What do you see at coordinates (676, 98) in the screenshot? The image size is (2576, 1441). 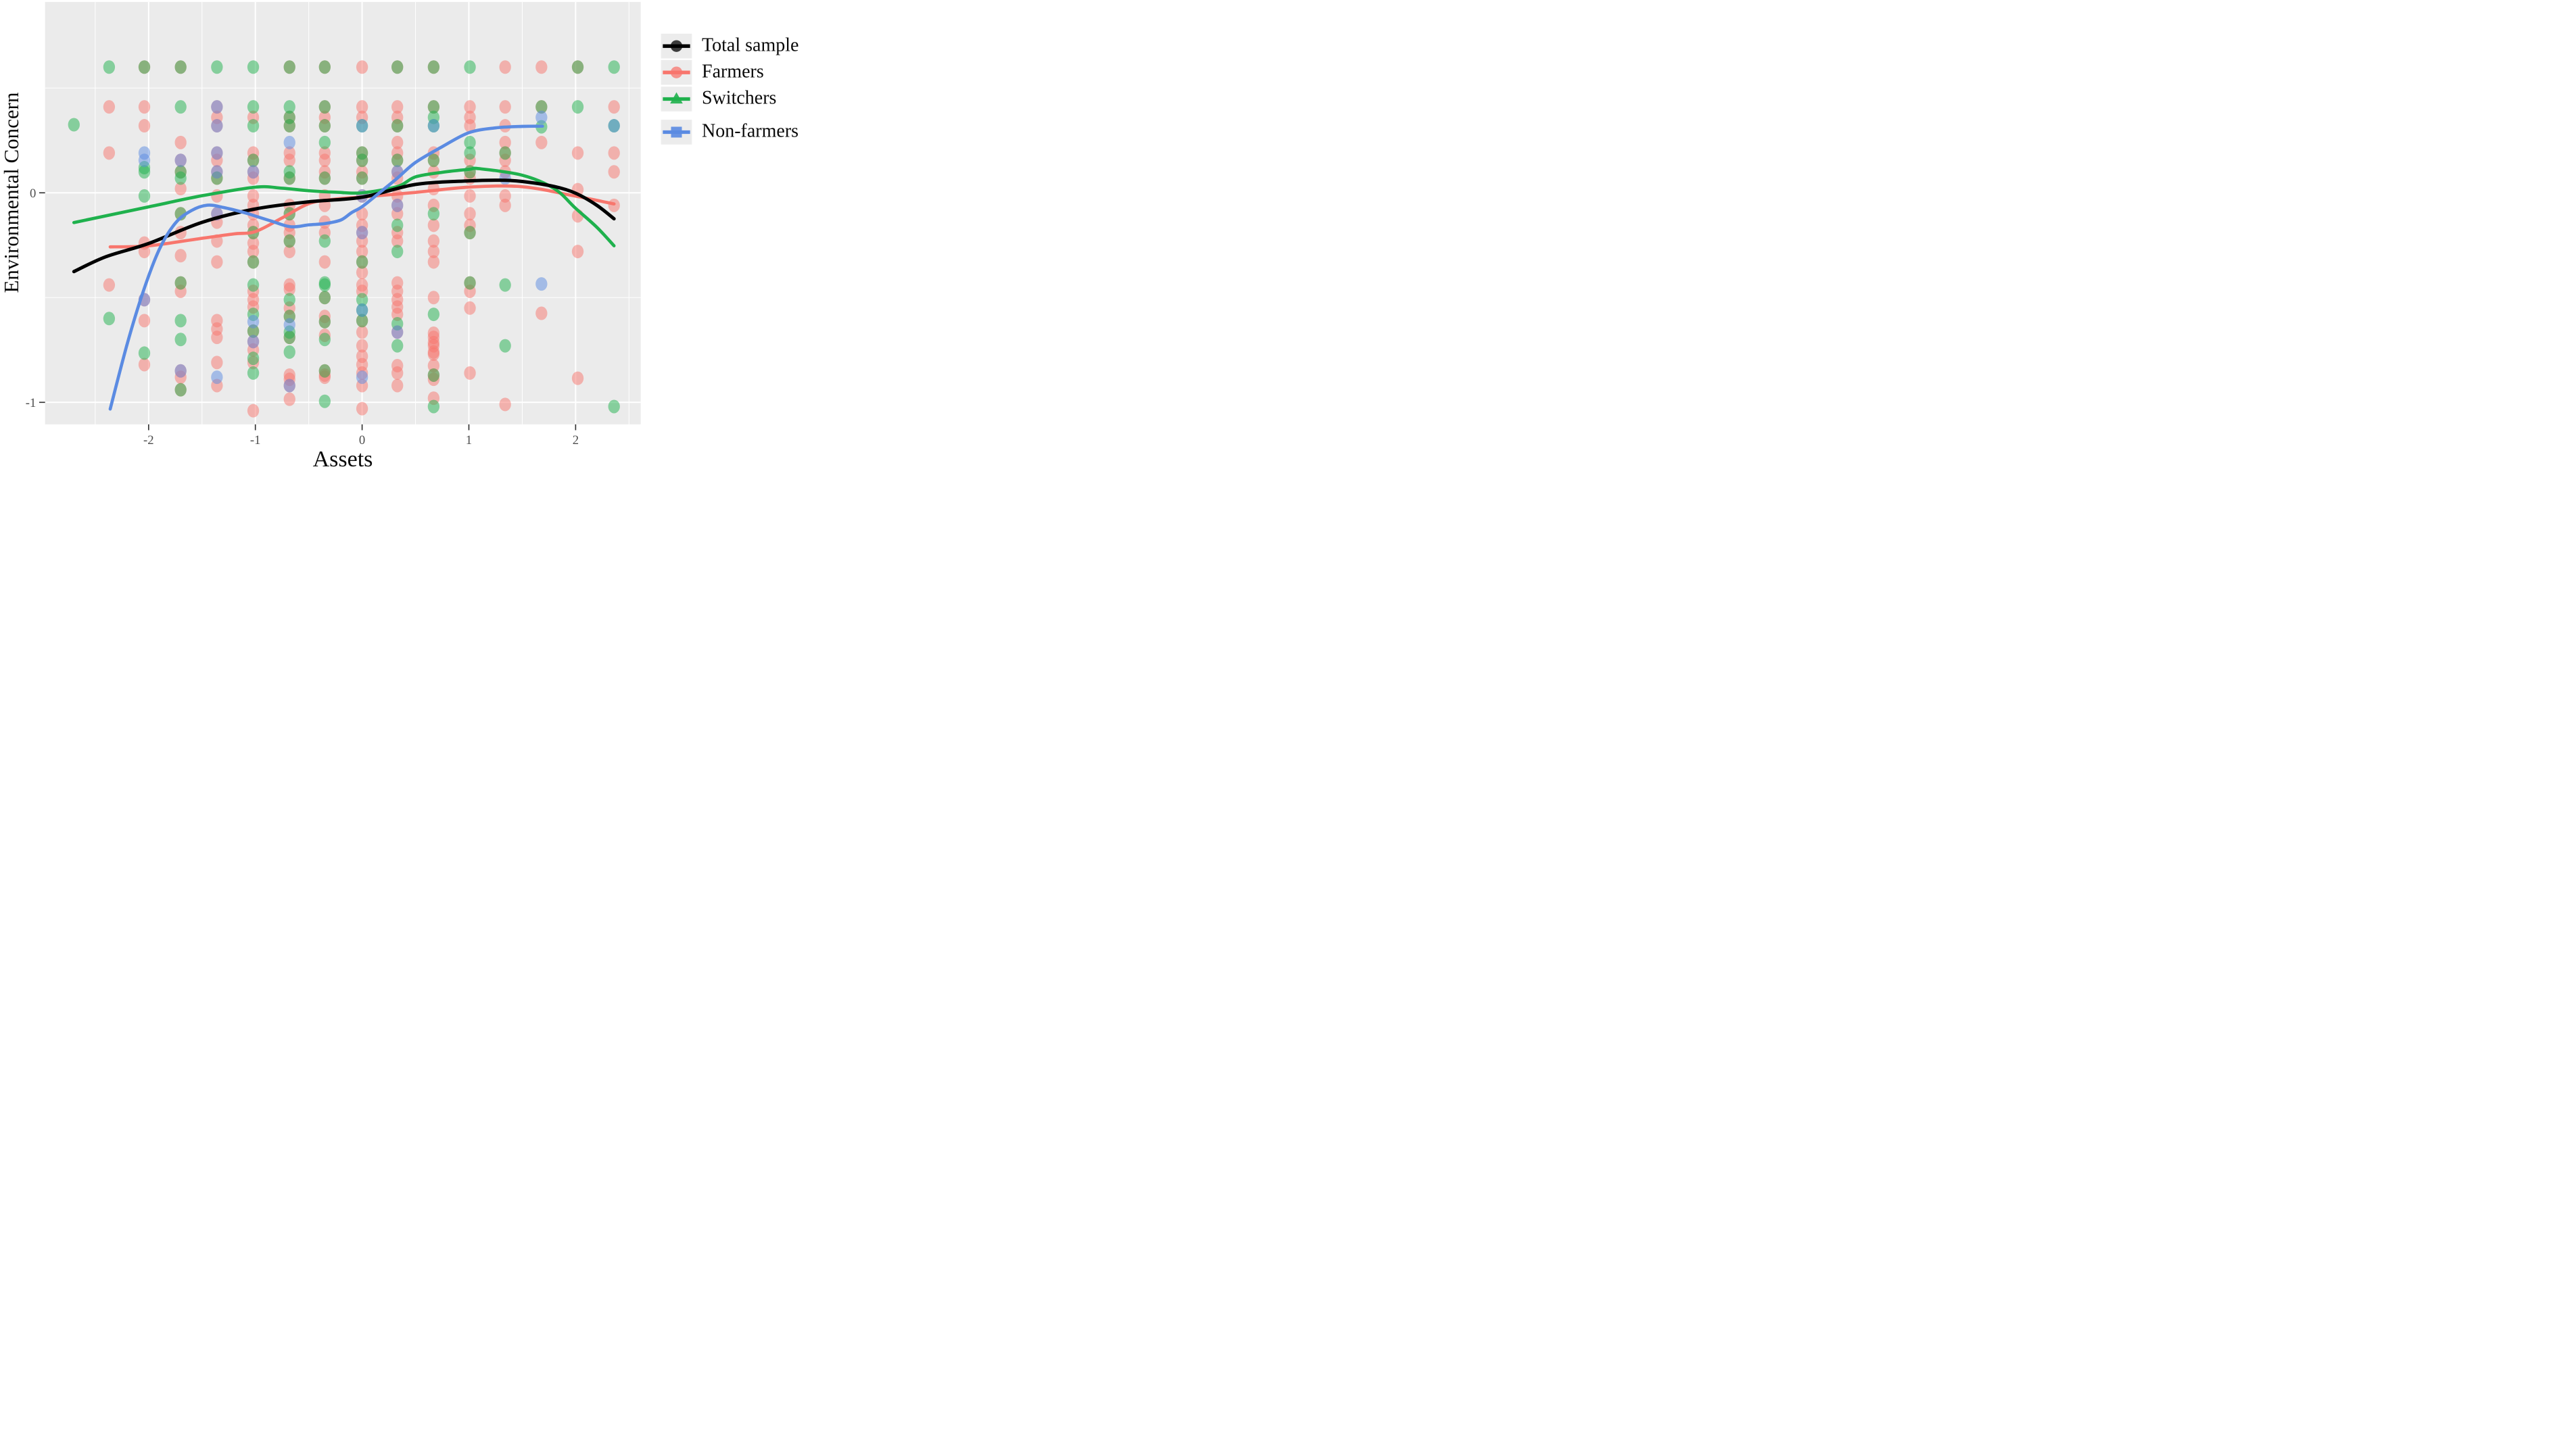 I see `legend-key-point-triangle` at bounding box center [676, 98].